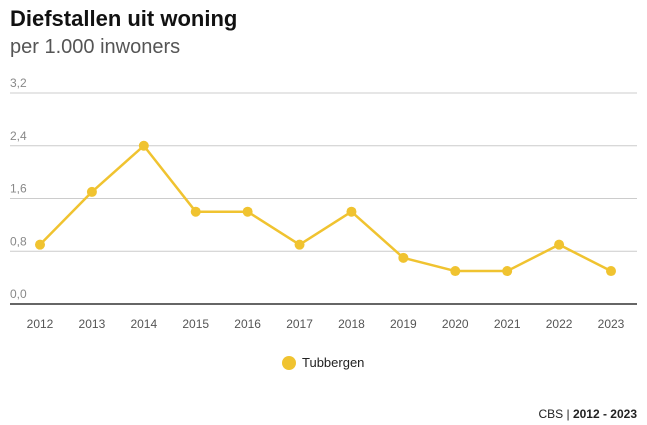 The width and height of the screenshot is (647, 425). What do you see at coordinates (604, 414) in the screenshot?
I see `source-period: 2012 - 2023` at bounding box center [604, 414].